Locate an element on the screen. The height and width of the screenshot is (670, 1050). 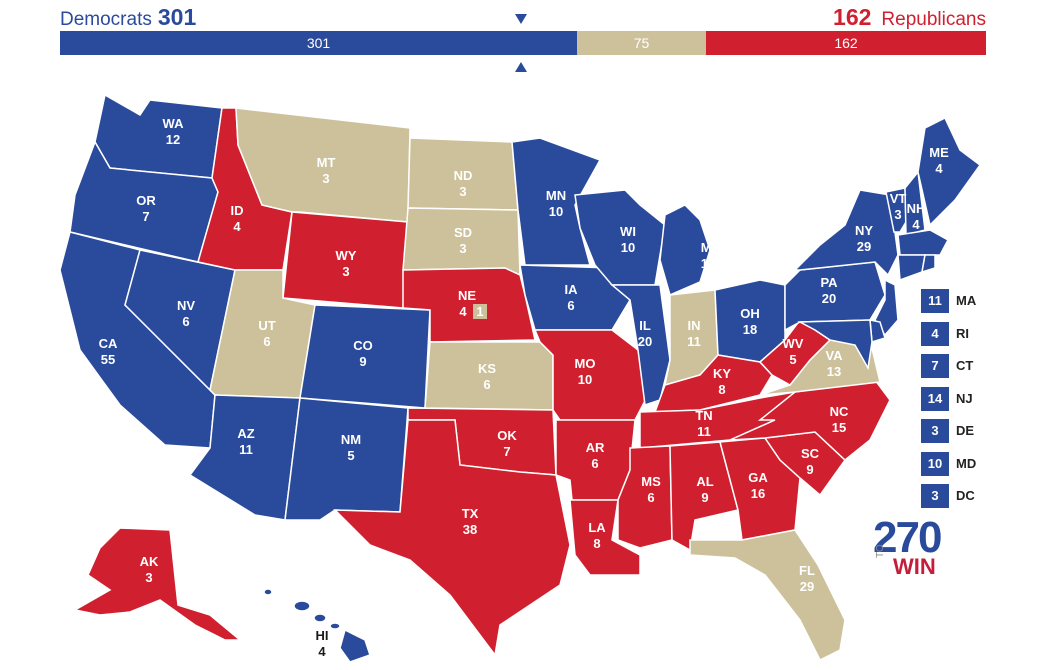
state-ev-tn: 11 is located at coordinates (704, 431).